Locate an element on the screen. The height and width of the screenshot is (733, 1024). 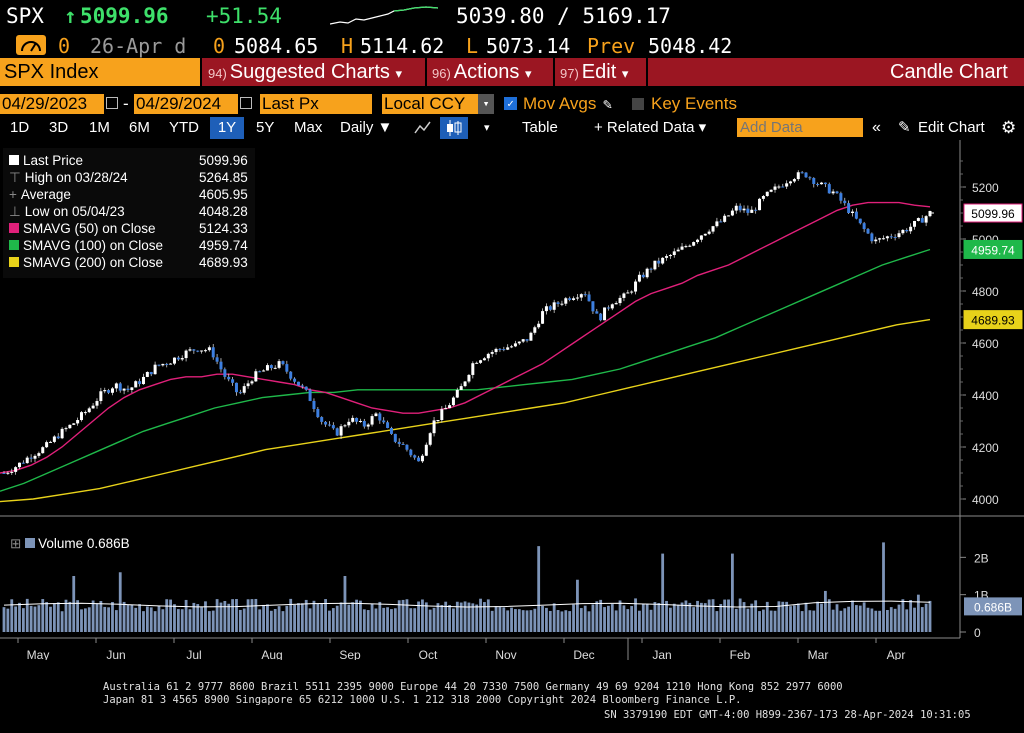
checkbox-unchecked-icon is located at coordinates (638, 104).